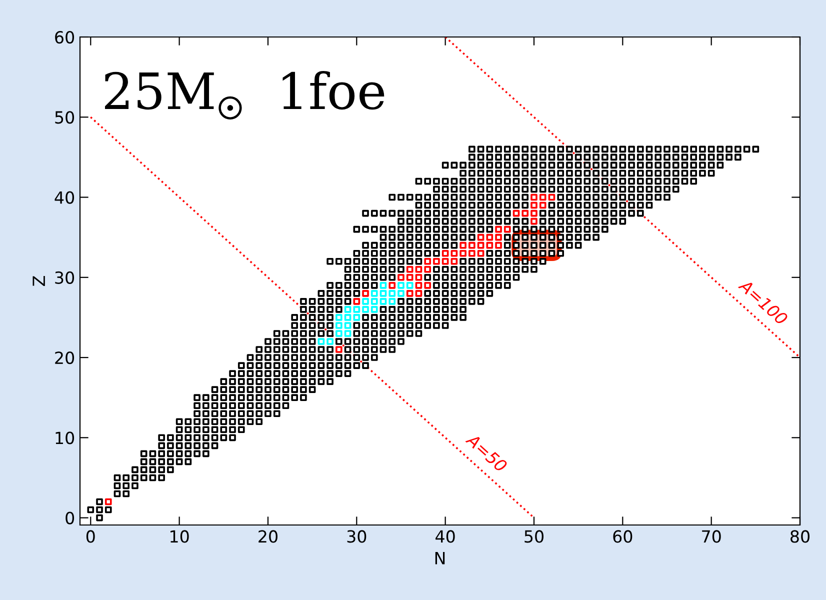 The height and width of the screenshot is (600, 826). Describe the element at coordinates (64, 37) in the screenshot. I see `y-tick-label: 60` at that location.